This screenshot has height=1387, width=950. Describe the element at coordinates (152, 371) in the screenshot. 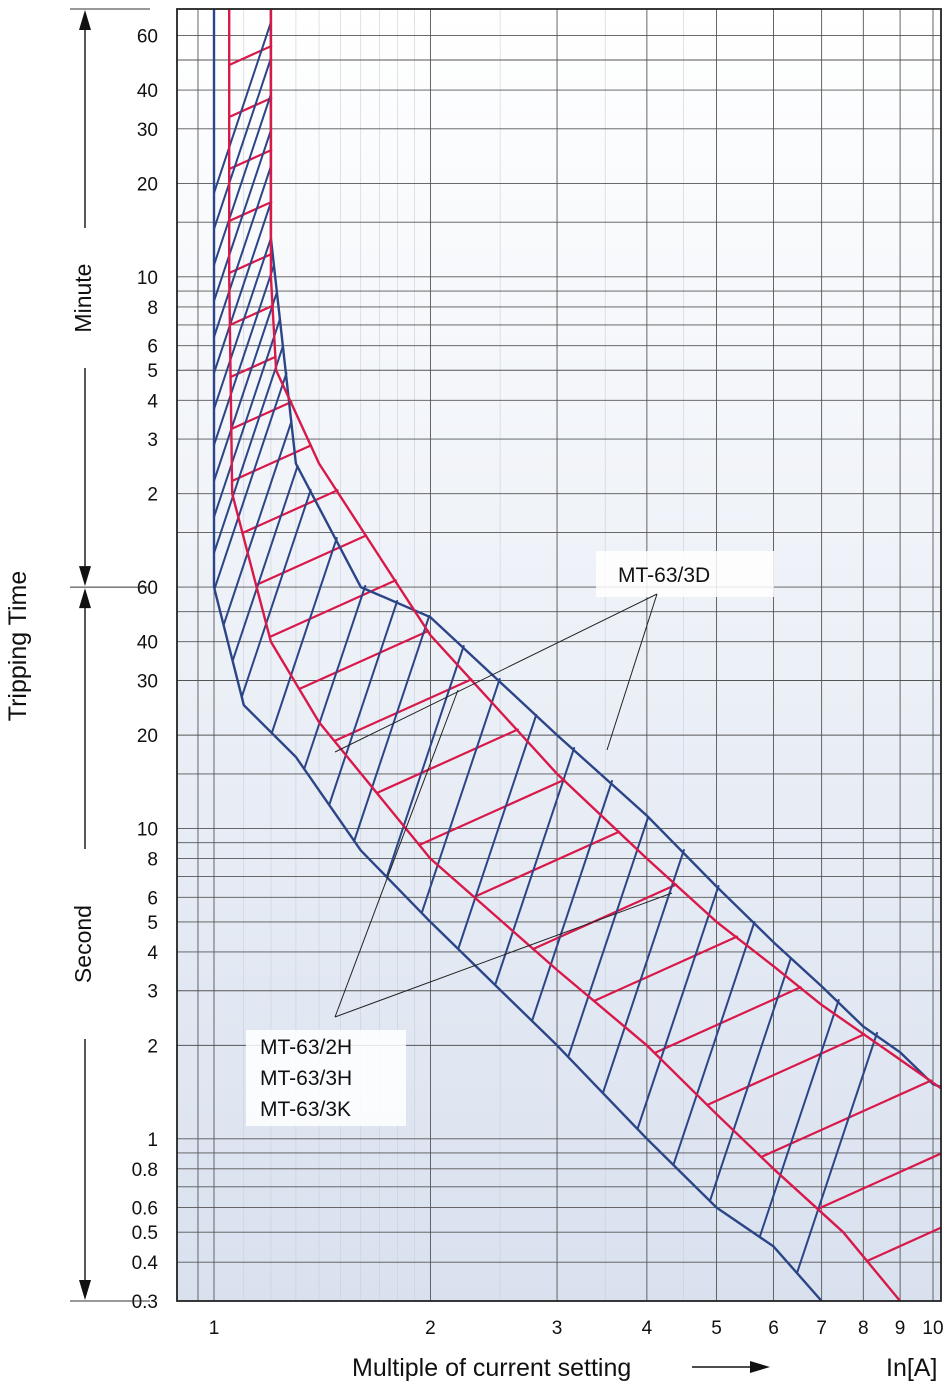

I see `y-tick-label: 5` at that location.